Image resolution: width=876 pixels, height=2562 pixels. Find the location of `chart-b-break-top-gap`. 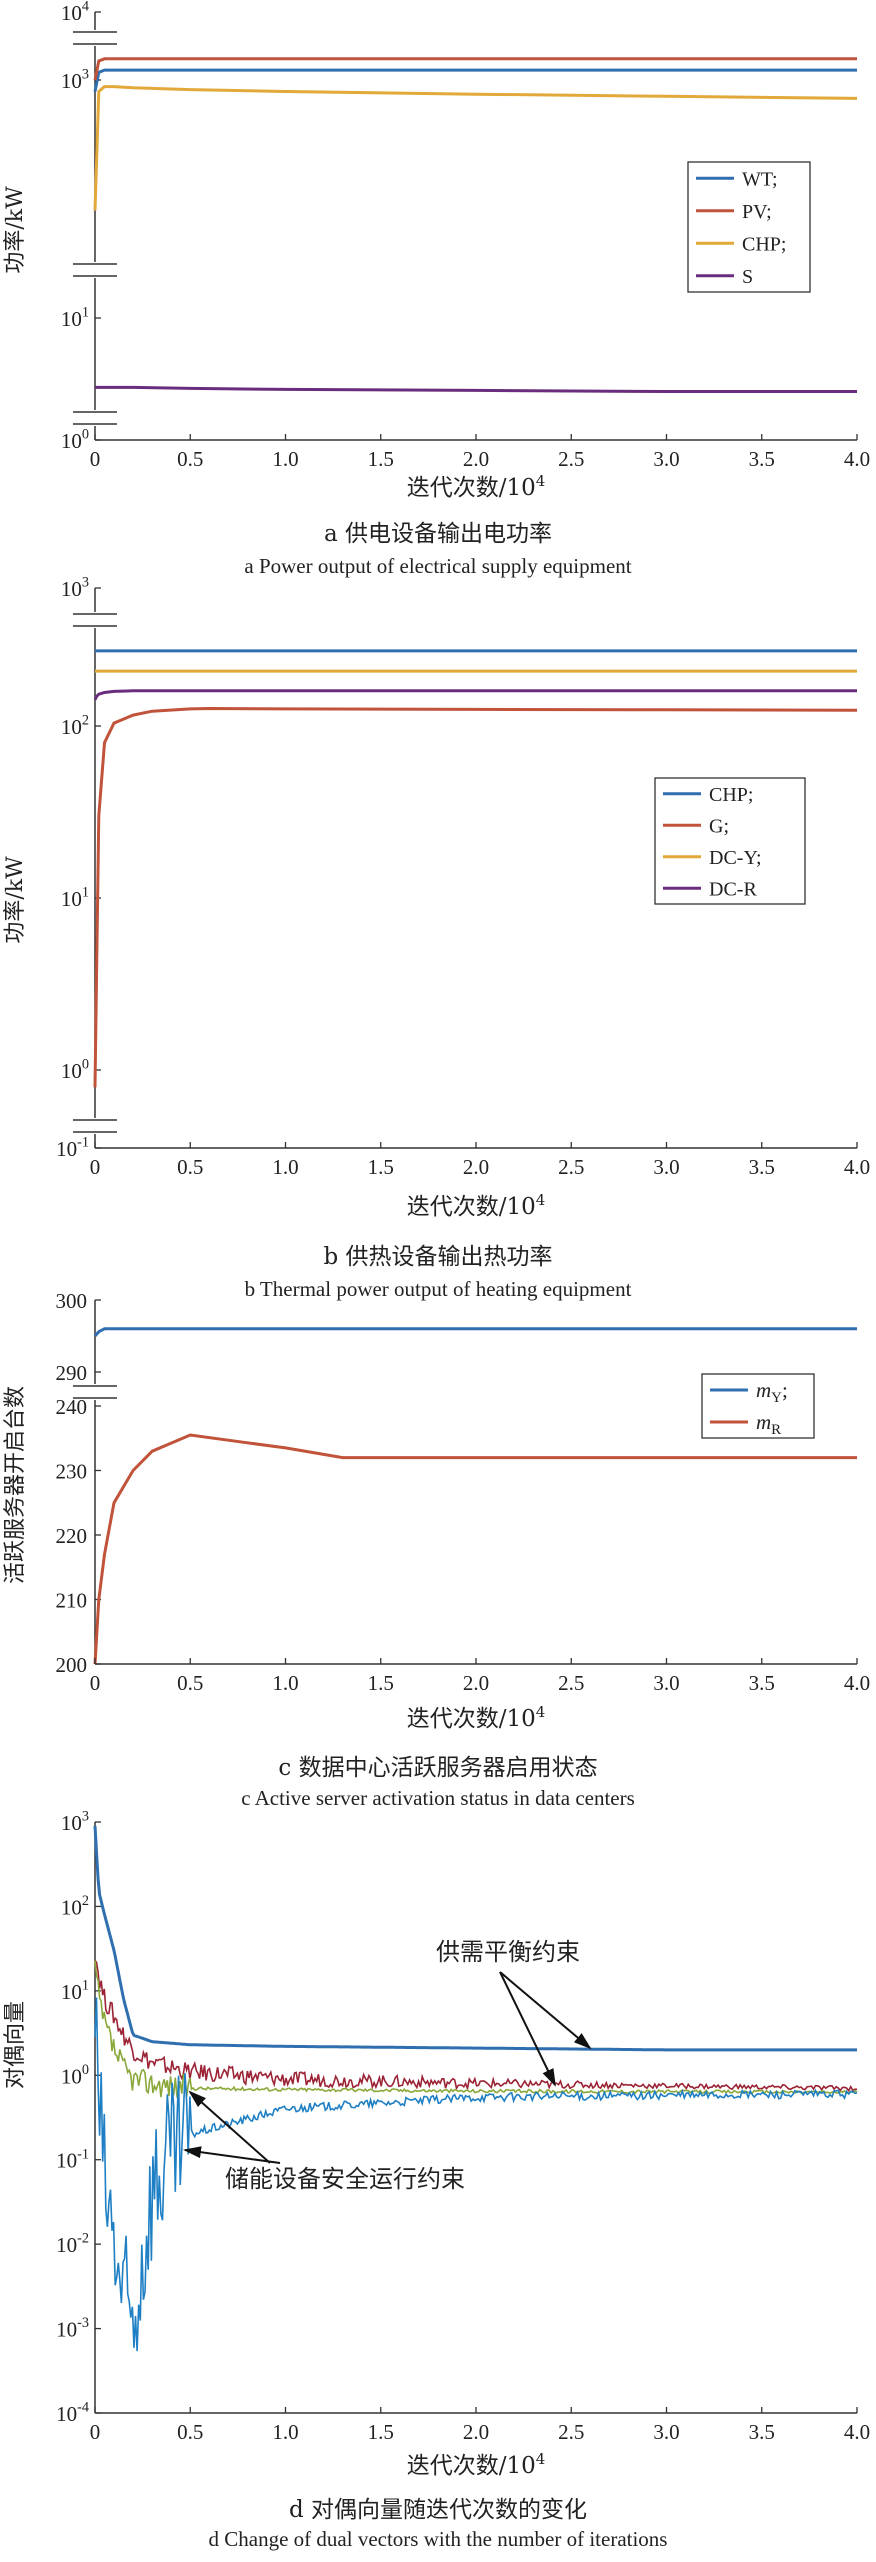

chart-b-break-top-gap is located at coordinates (95, 620).